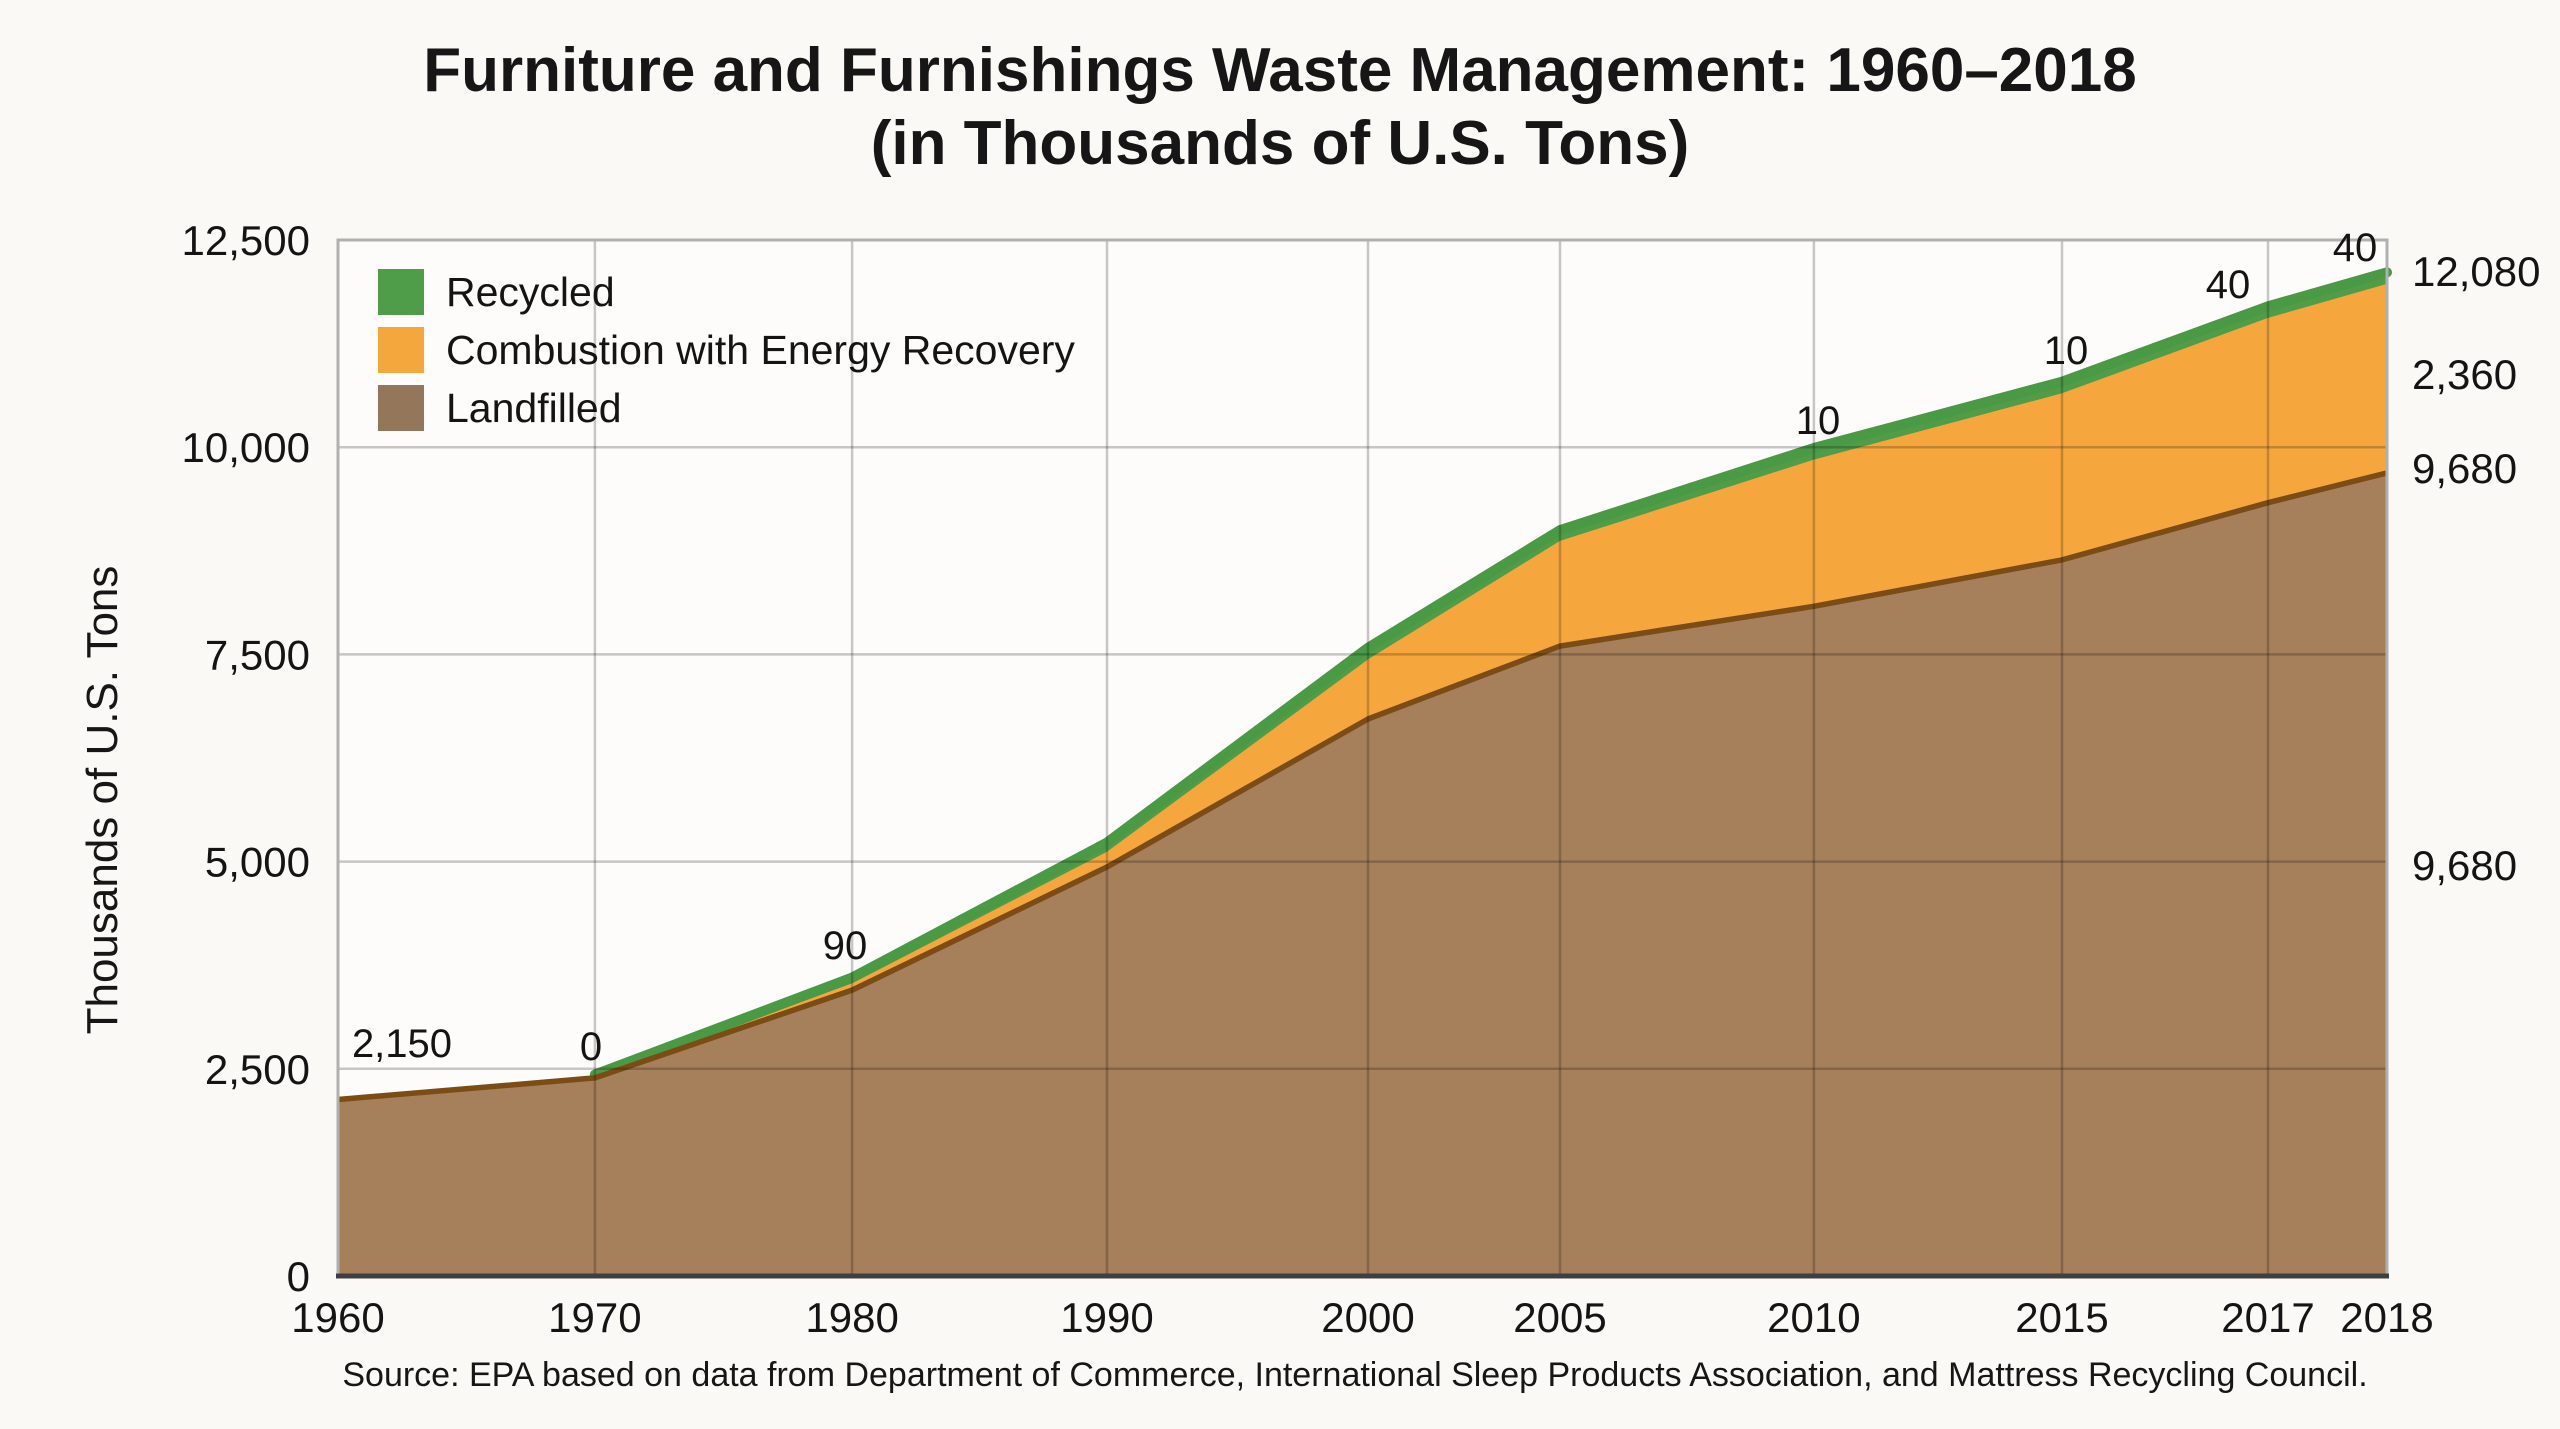  I want to click on y-tick-label: 5,000, so click(257, 862).